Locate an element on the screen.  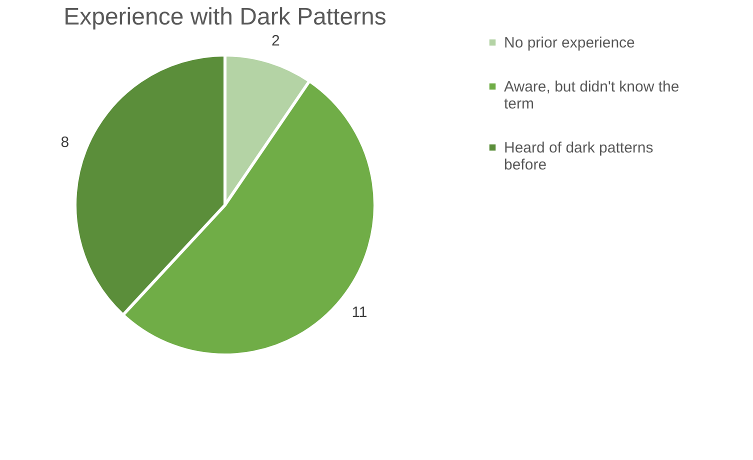
data-label: 2 is located at coordinates (276, 41).